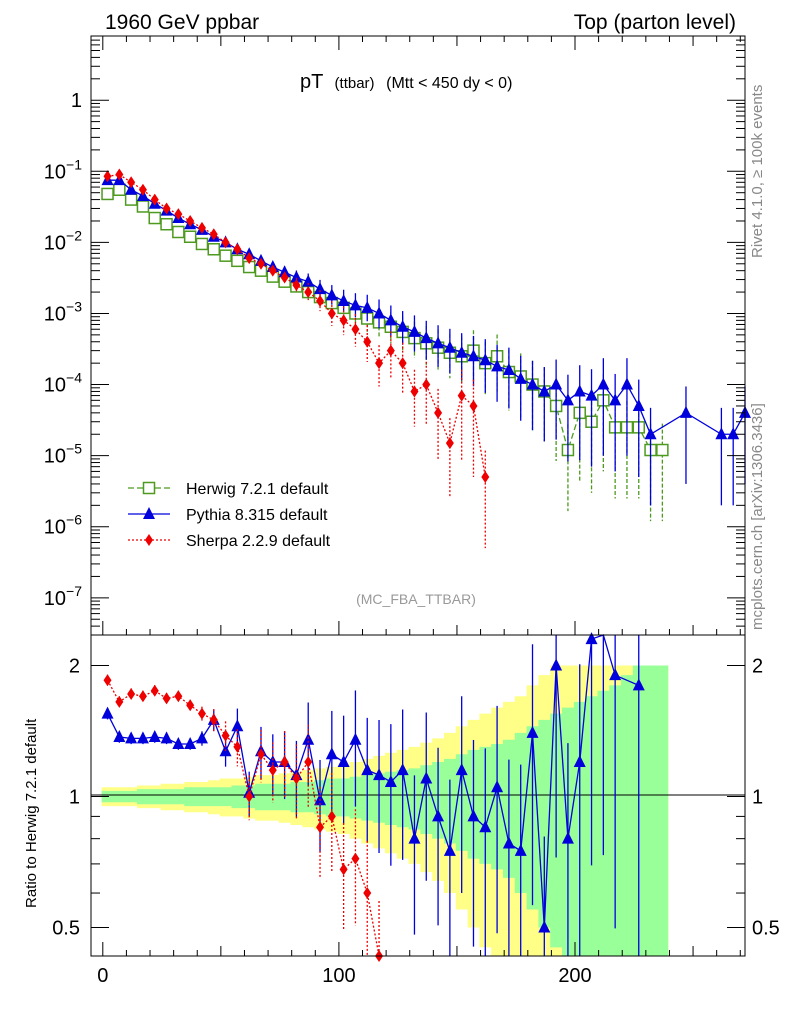 This screenshot has width=786, height=1024. I want to click on legend-item-pythia: Pythia 8.315 default, so click(228, 515).